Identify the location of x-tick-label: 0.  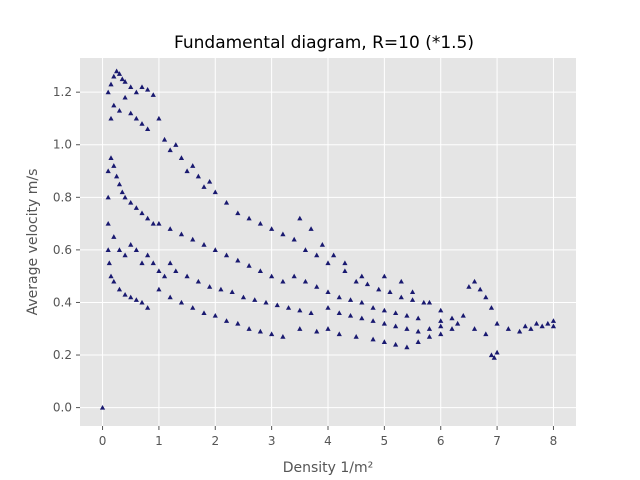
(103, 441).